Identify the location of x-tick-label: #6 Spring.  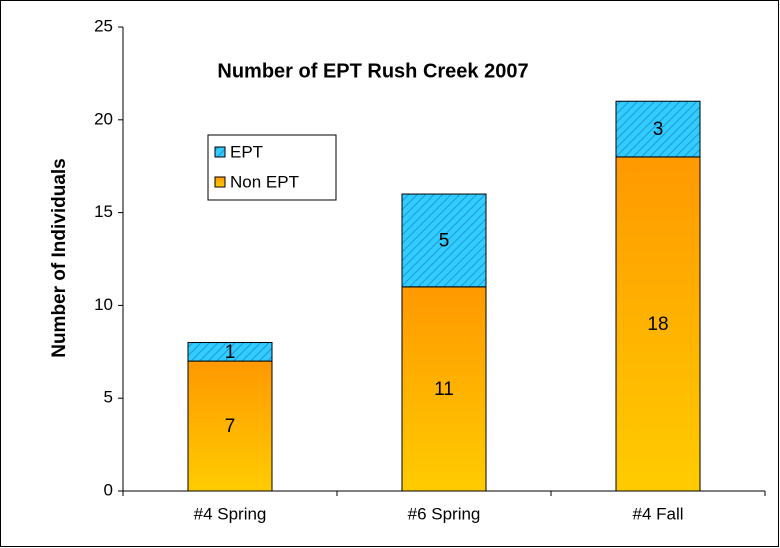
(444, 513).